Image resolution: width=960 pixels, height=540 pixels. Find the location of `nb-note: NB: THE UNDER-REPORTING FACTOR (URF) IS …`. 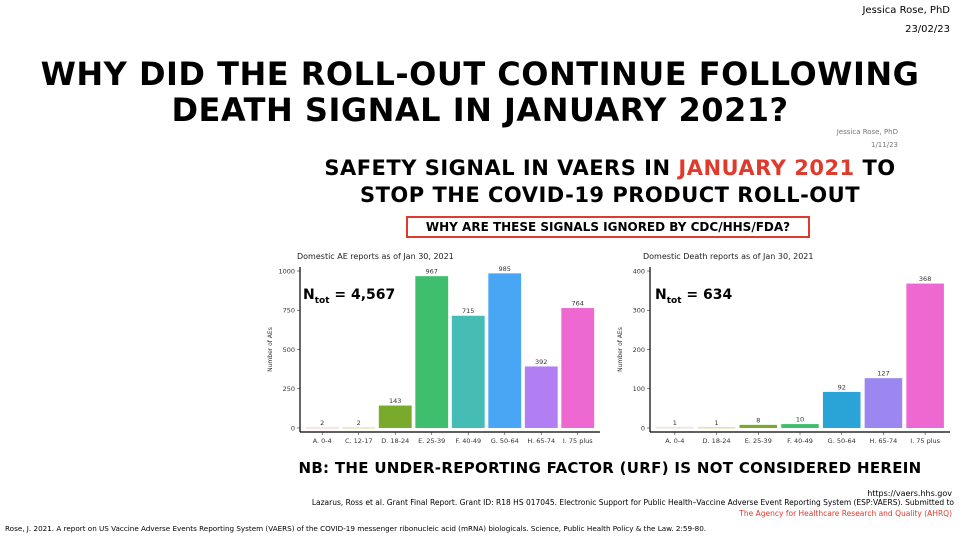

nb-note: NB: THE UNDER-REPORTING FACTOR (URF) IS … is located at coordinates (610, 468).